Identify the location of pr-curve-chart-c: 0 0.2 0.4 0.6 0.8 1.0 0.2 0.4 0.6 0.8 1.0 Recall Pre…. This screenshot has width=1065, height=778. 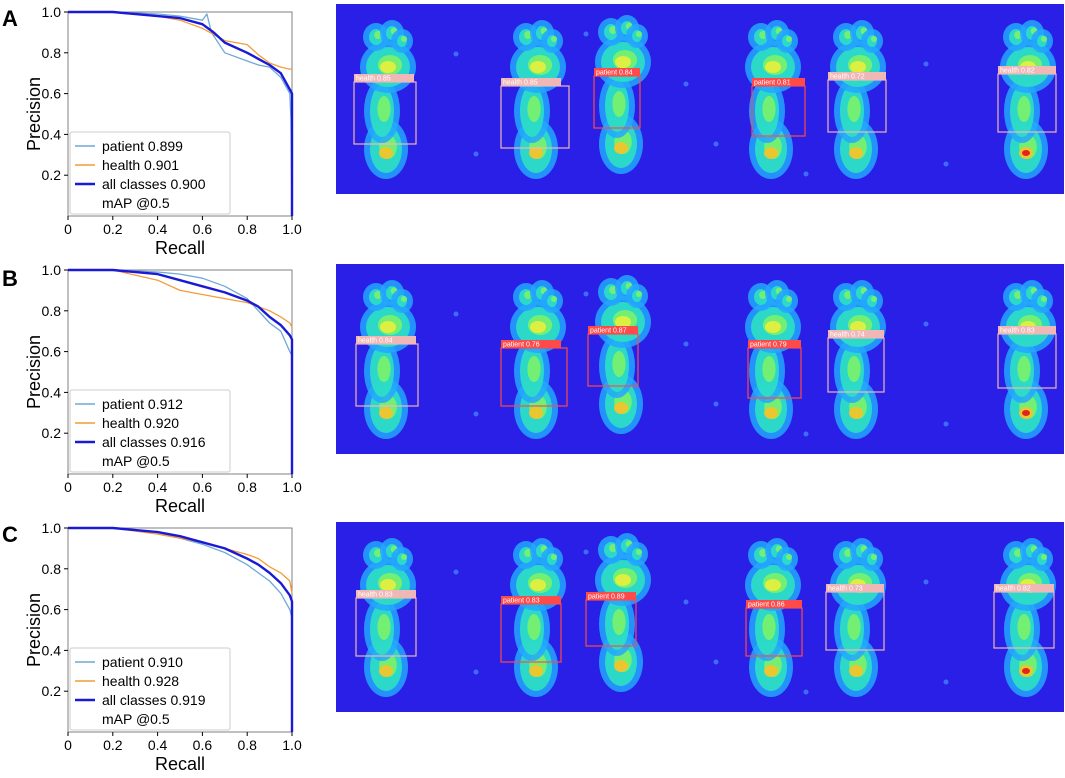
(163, 647).